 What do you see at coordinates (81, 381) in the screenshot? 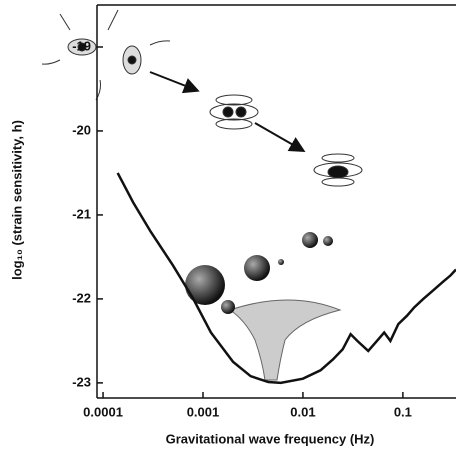
I see `y-tick-label: -23` at bounding box center [81, 381].